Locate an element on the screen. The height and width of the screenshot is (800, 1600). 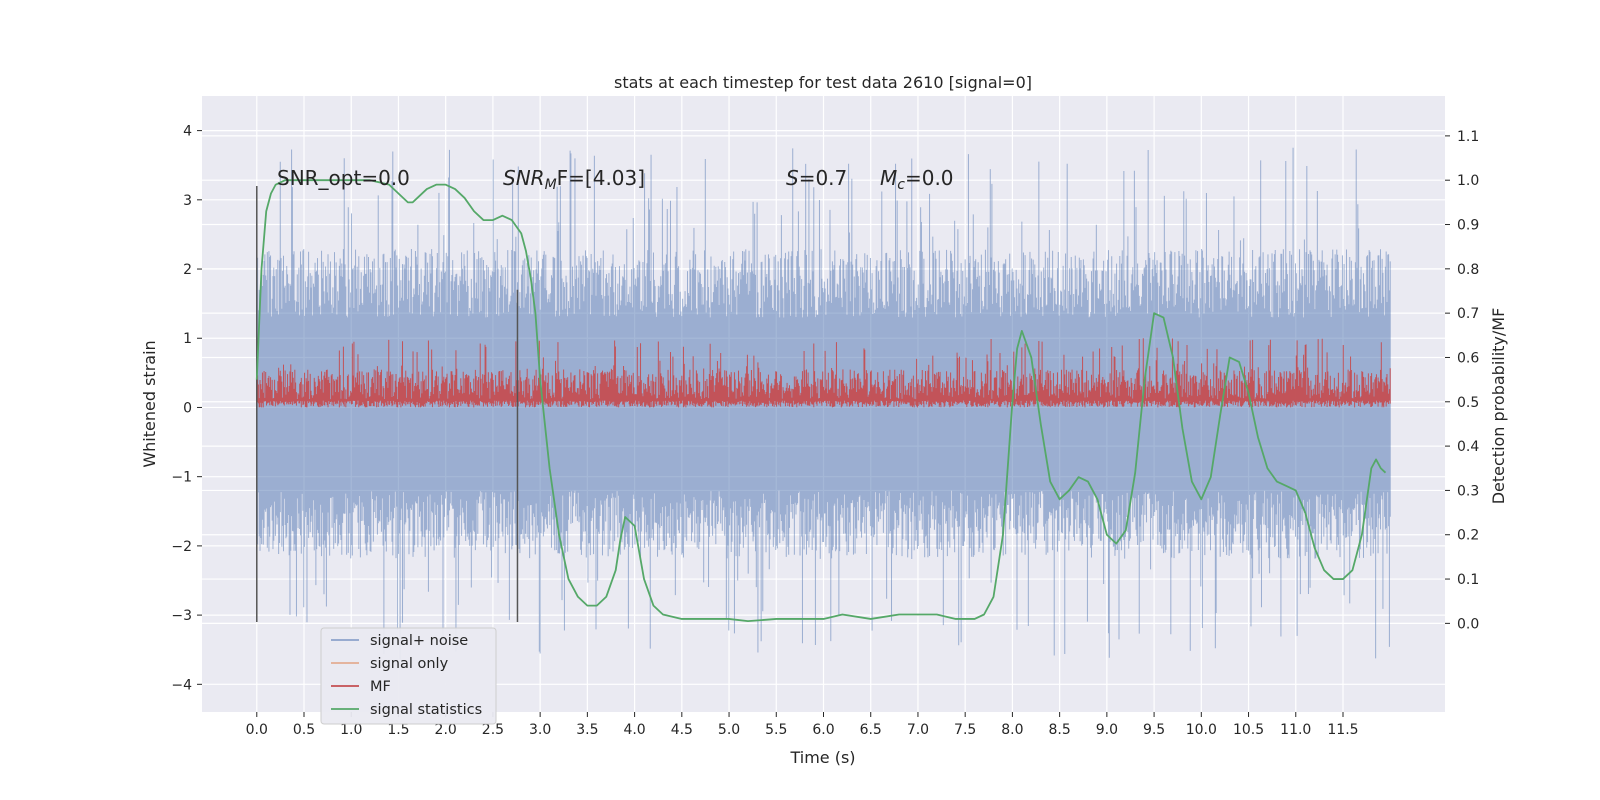
y-left-tick-label: −1 is located at coordinates (181, 478).